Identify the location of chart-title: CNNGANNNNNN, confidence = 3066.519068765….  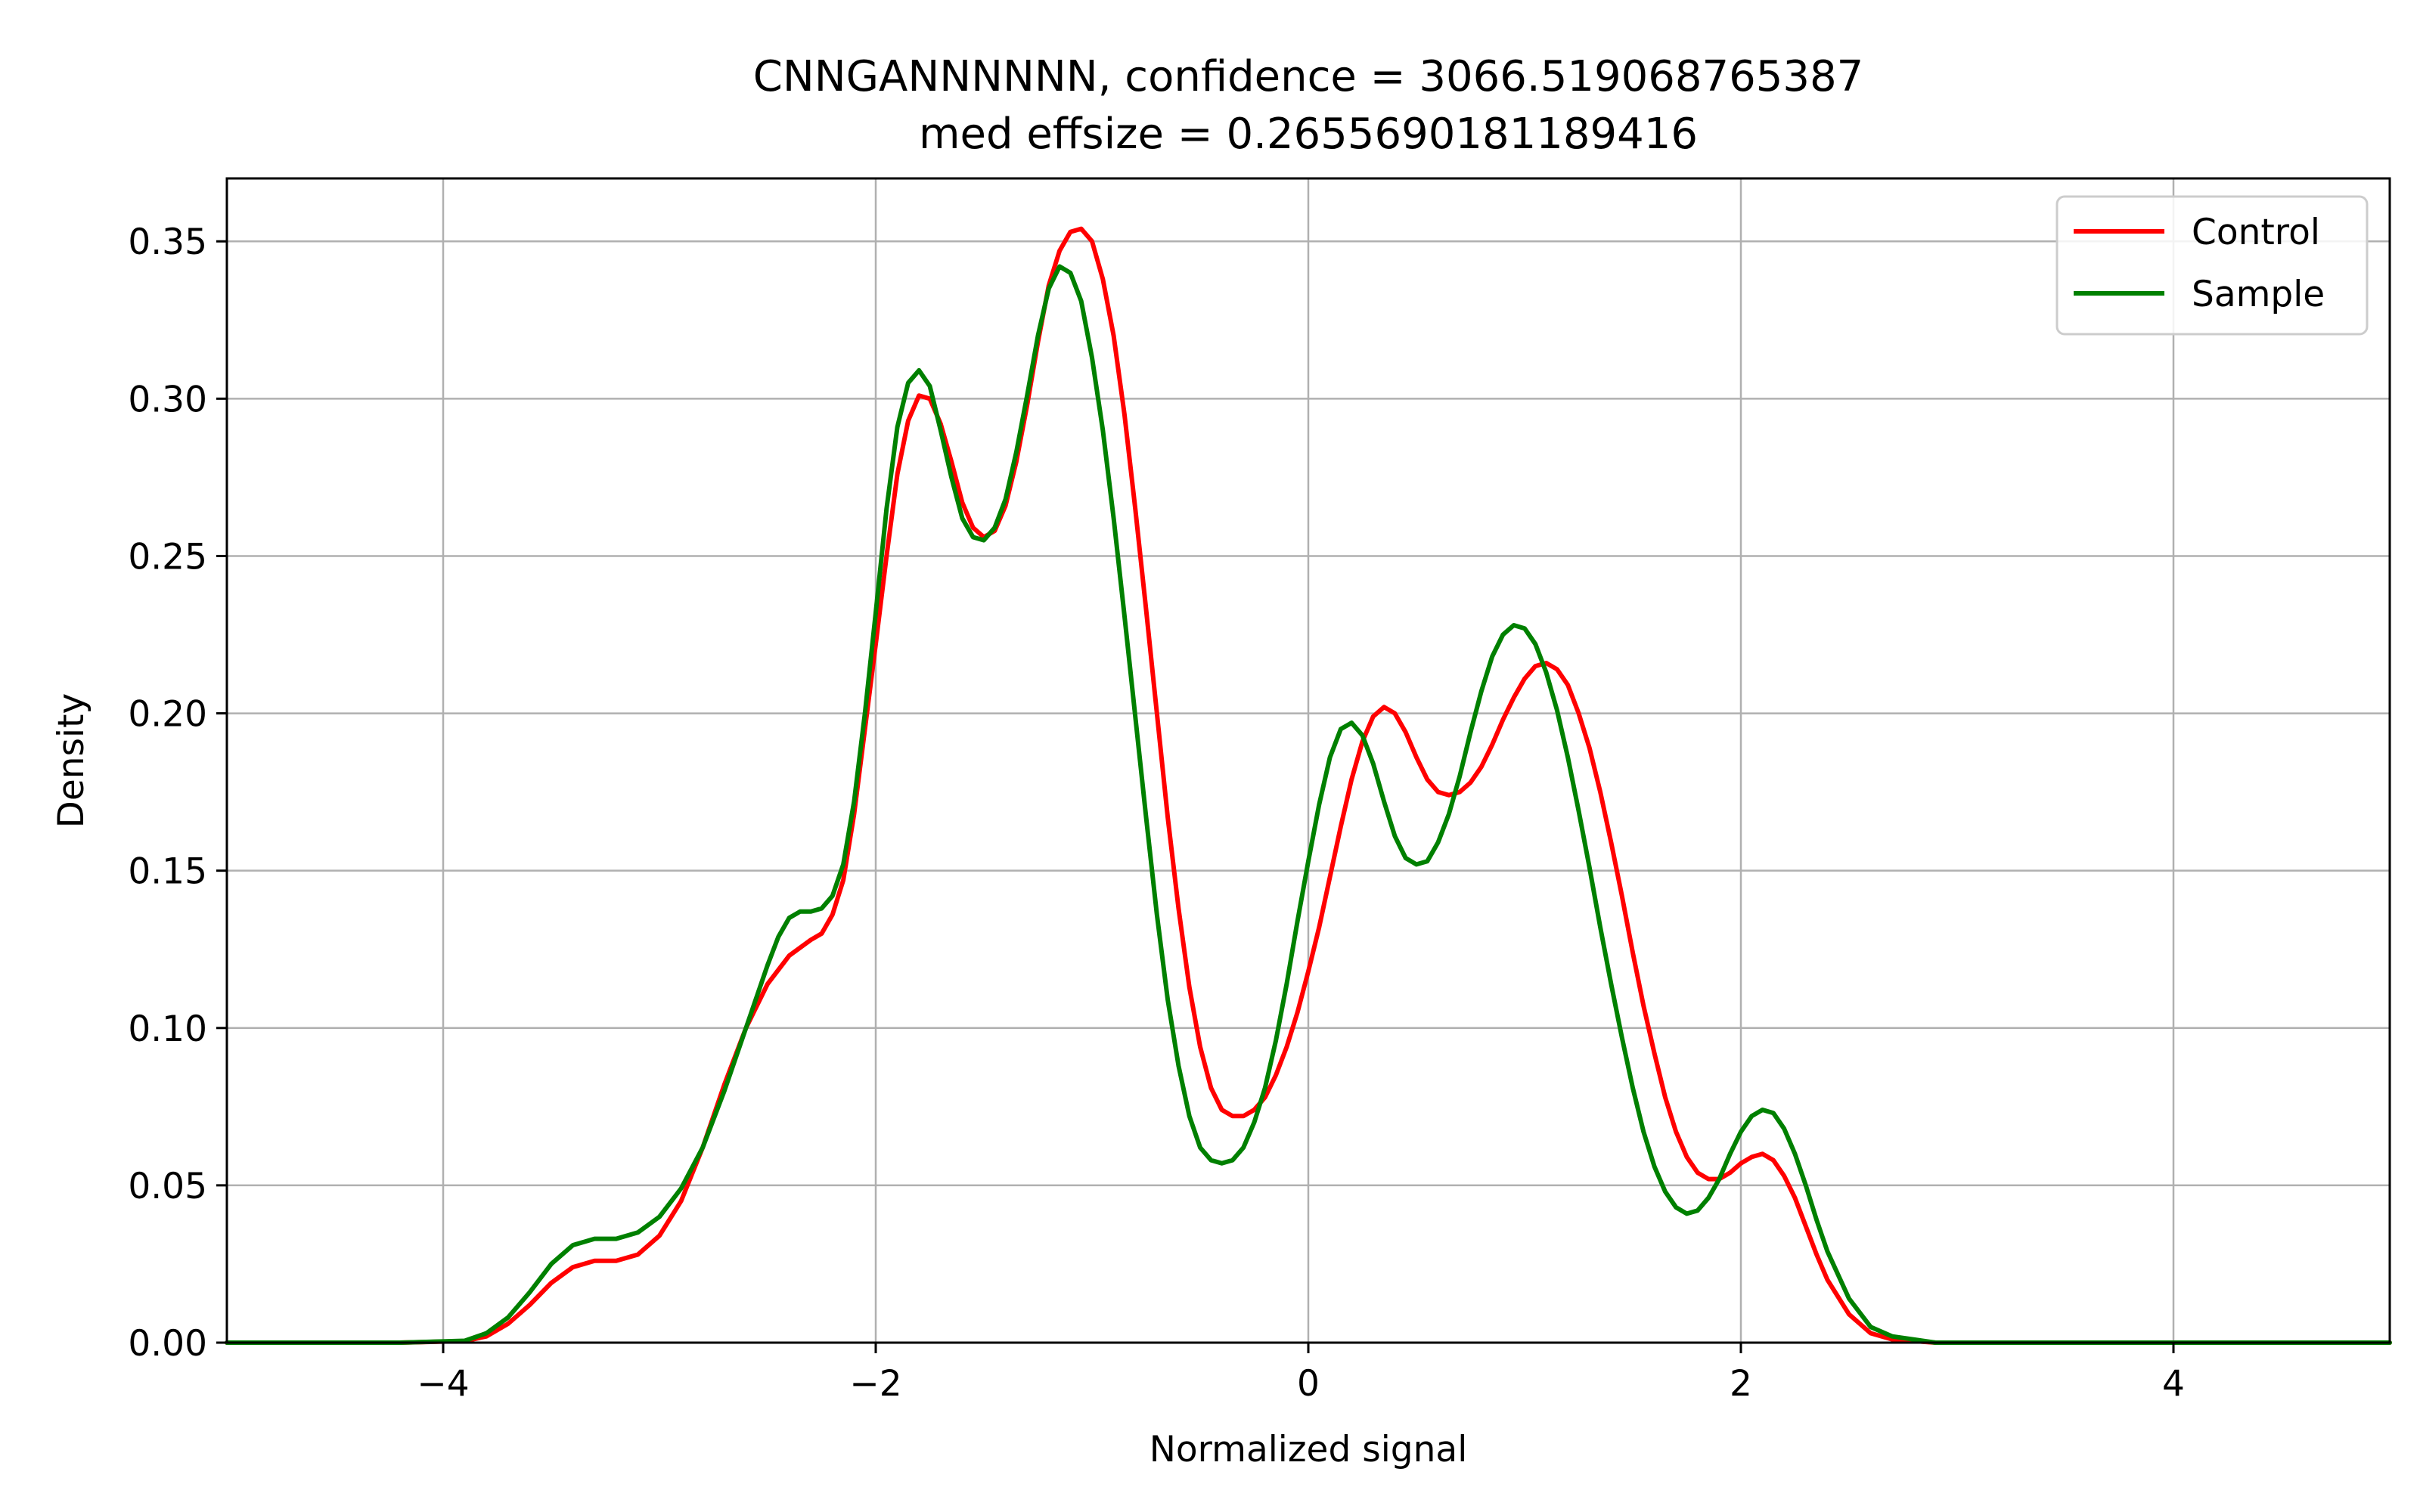
(1308, 76).